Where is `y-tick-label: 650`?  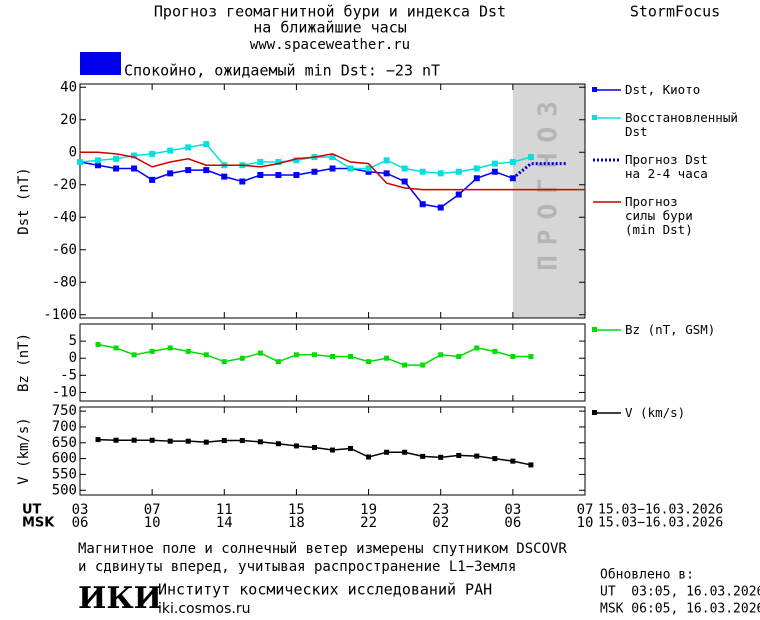
y-tick-label: 650 is located at coordinates (64, 443).